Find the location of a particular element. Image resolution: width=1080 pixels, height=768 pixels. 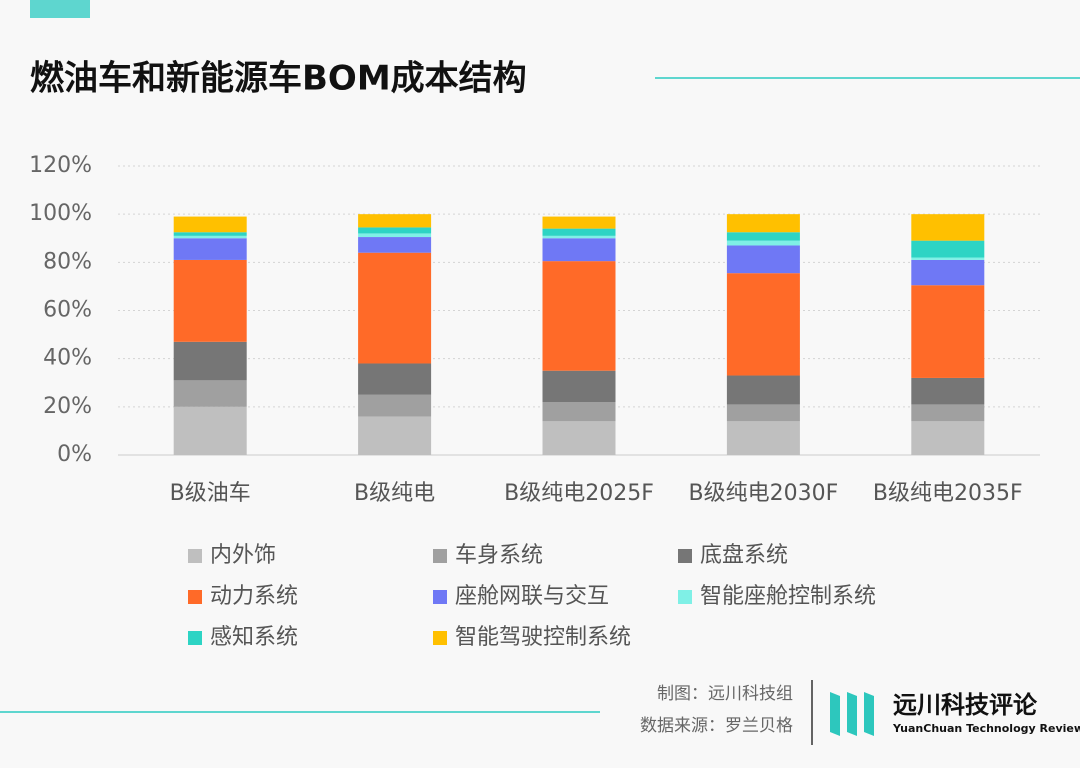

x-tick-label: B级纯电2035F is located at coordinates (948, 493).